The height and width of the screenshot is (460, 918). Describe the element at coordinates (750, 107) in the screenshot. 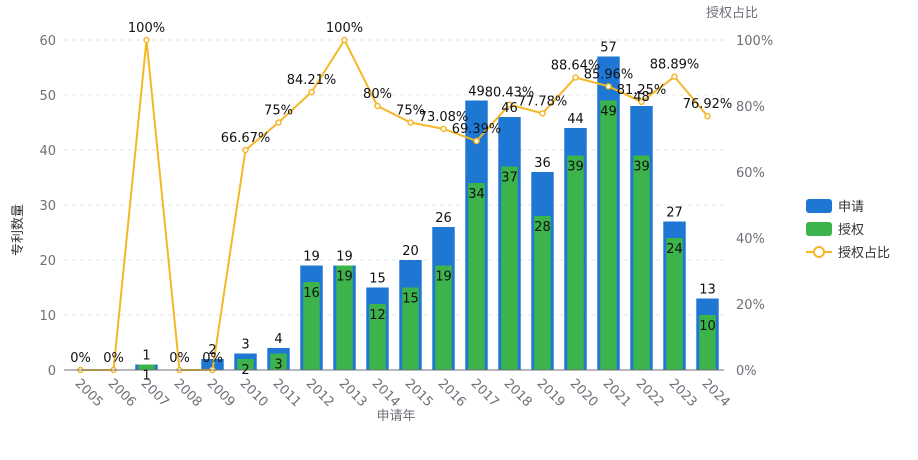

I see `y2-tick-label: 80%` at that location.